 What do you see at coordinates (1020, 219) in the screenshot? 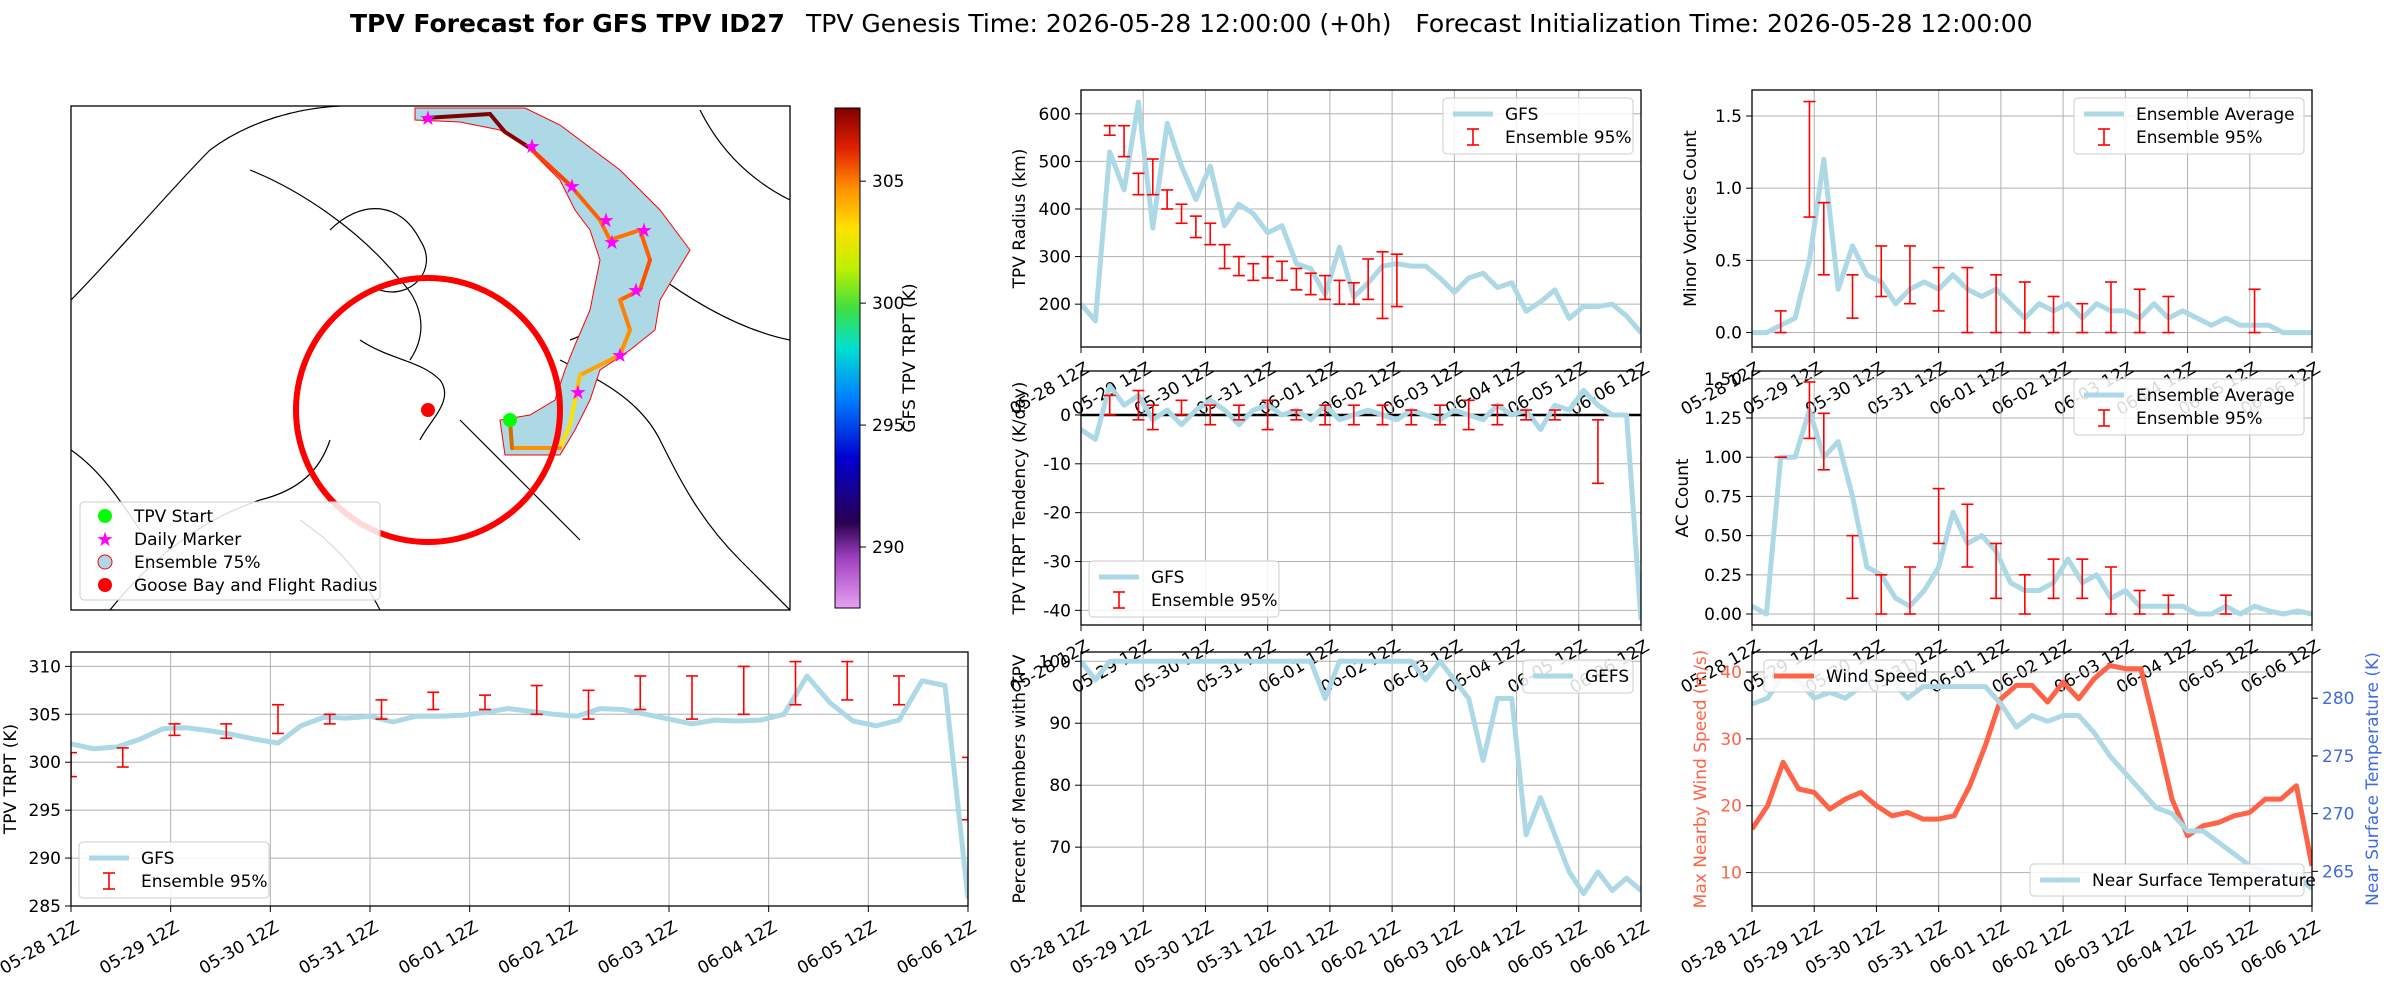
I see `y-axis-label: TPV Radius (km)` at bounding box center [1020, 219].